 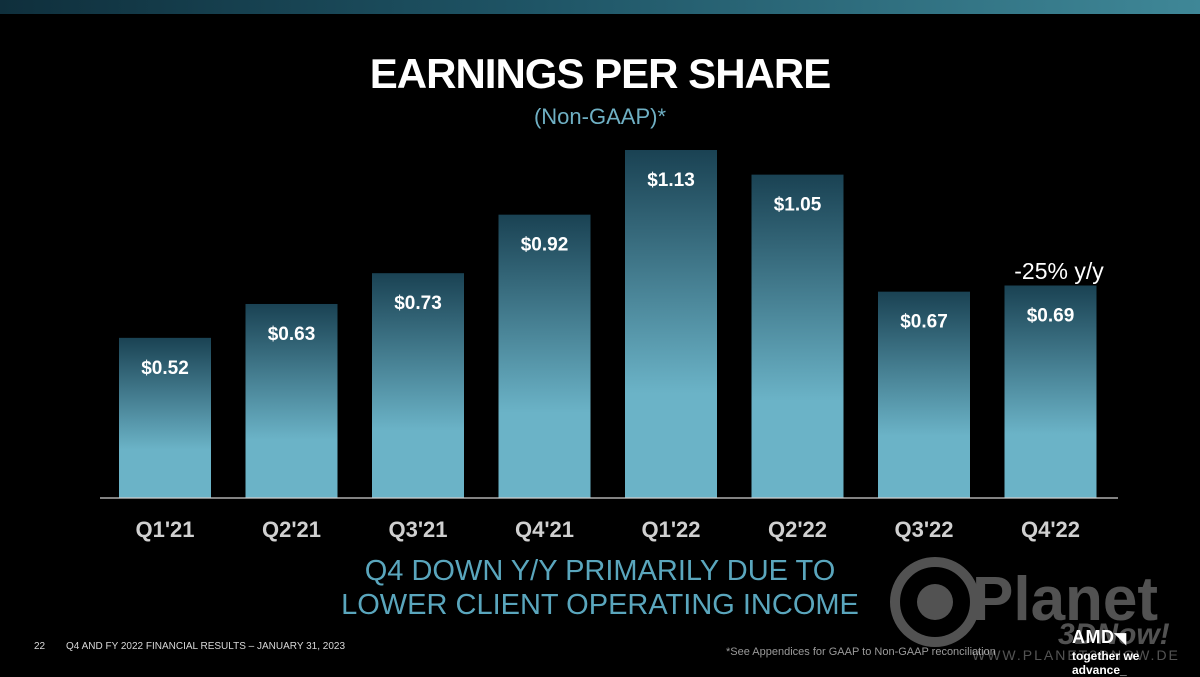 I want to click on value-label: $0.63, so click(x=292, y=334).